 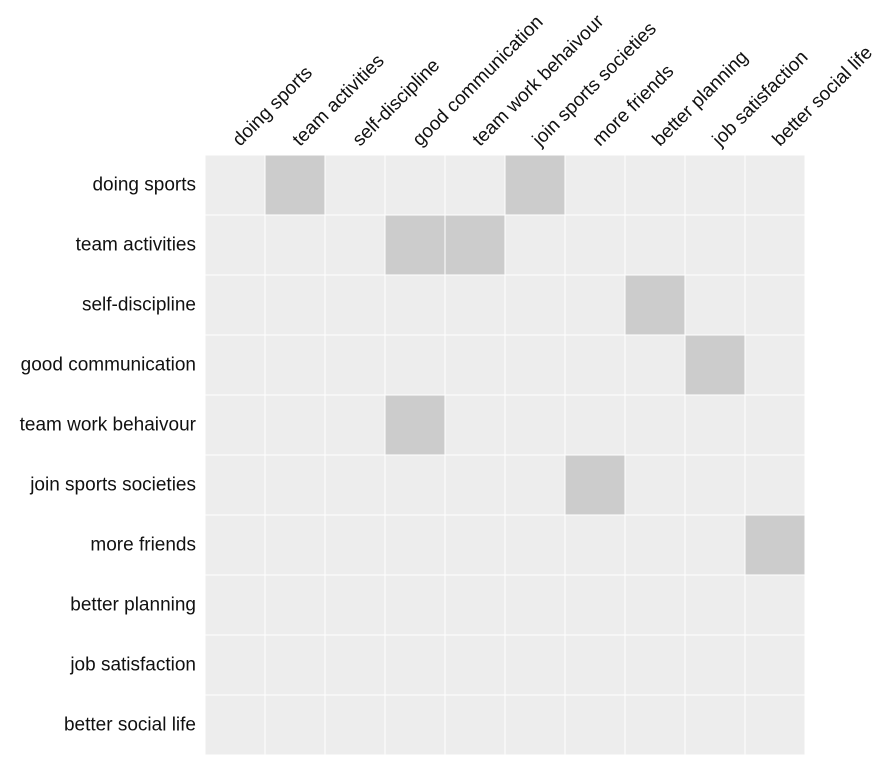 What do you see at coordinates (133, 605) in the screenshot?
I see `row-label: better planning` at bounding box center [133, 605].